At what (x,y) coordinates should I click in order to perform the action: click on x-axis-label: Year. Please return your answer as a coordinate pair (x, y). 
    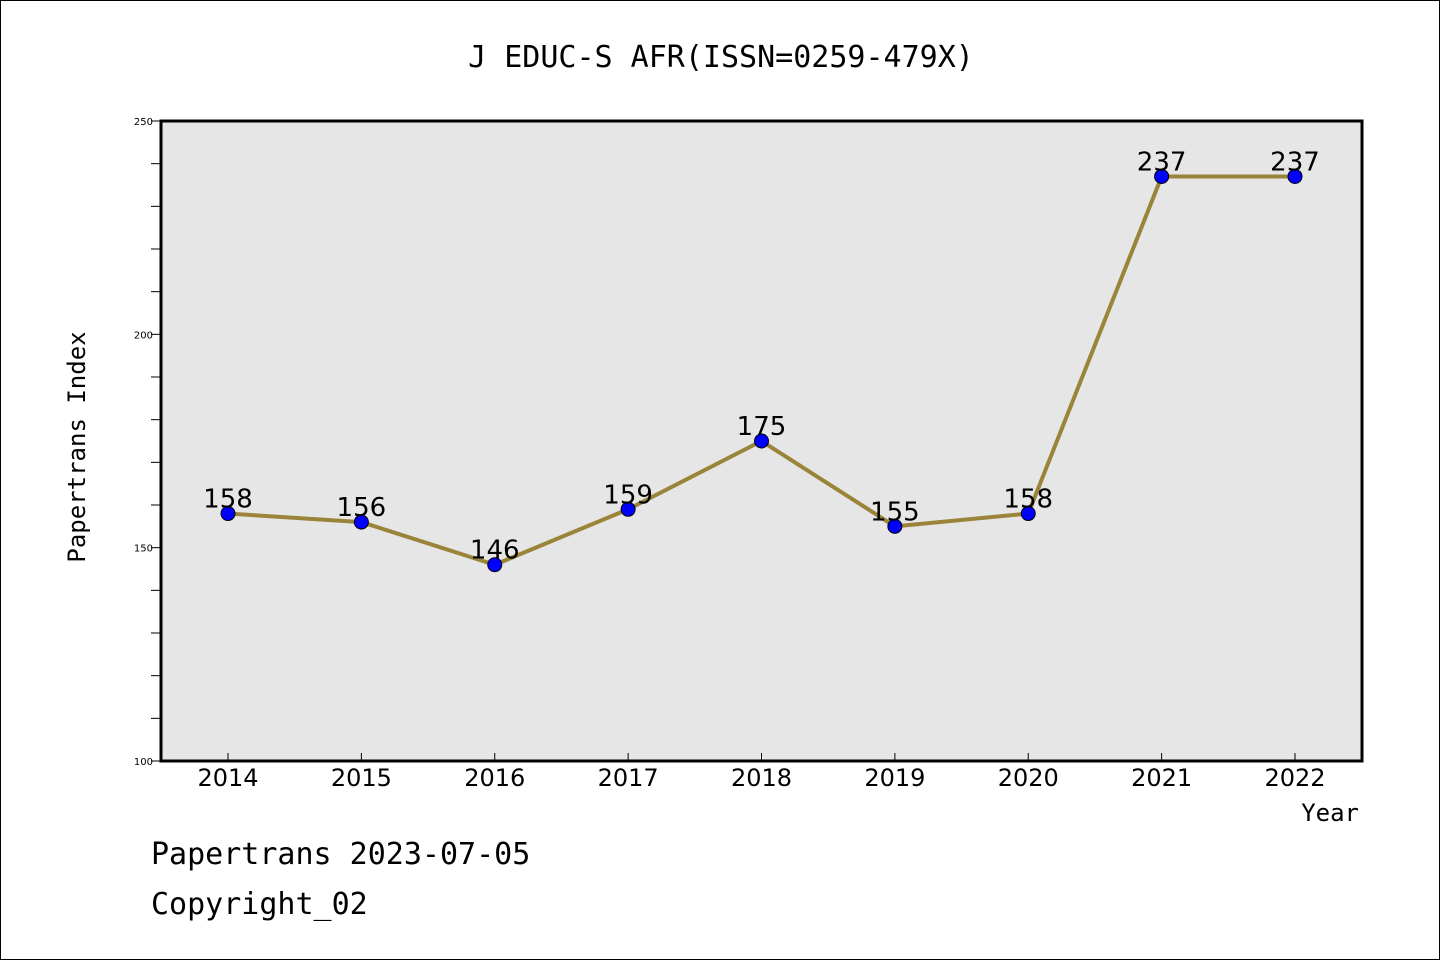
    Looking at the image, I should click on (1330, 813).